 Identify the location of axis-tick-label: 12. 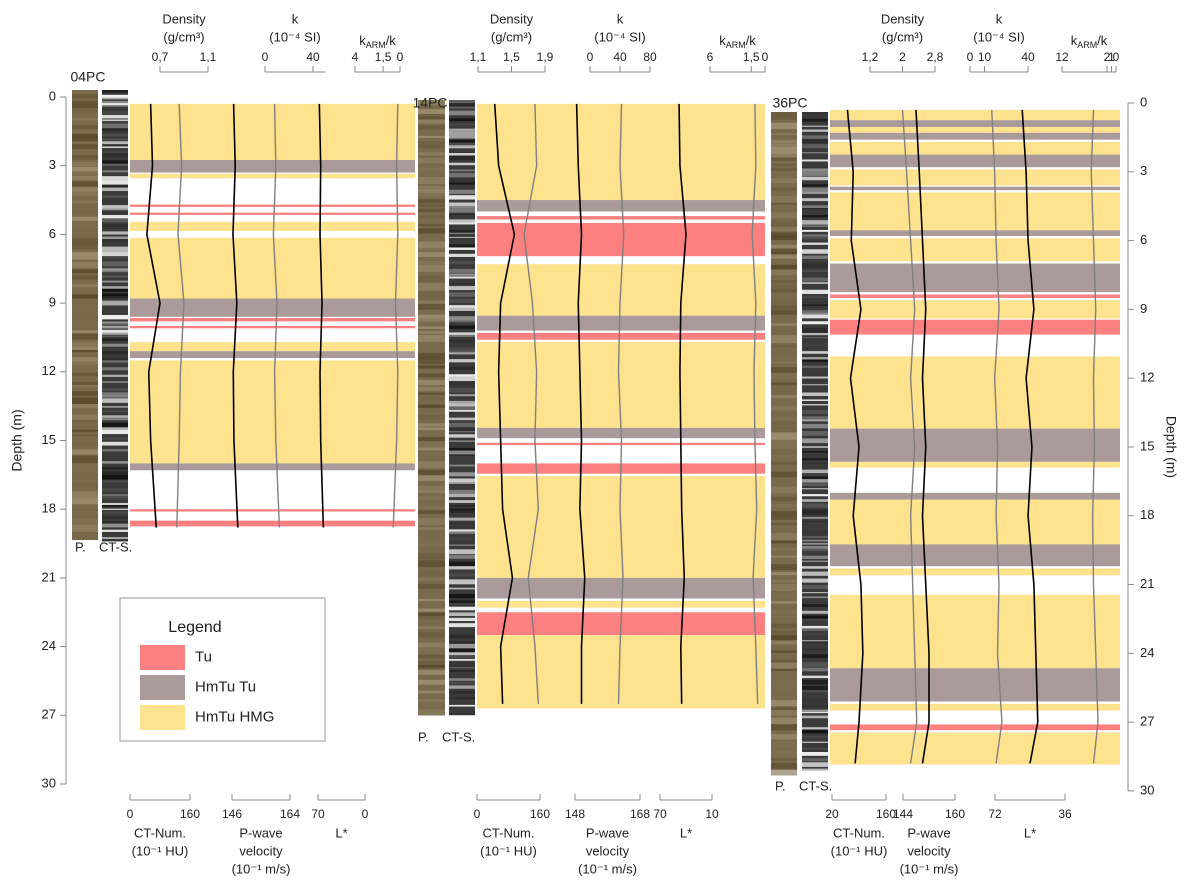
(1062, 57).